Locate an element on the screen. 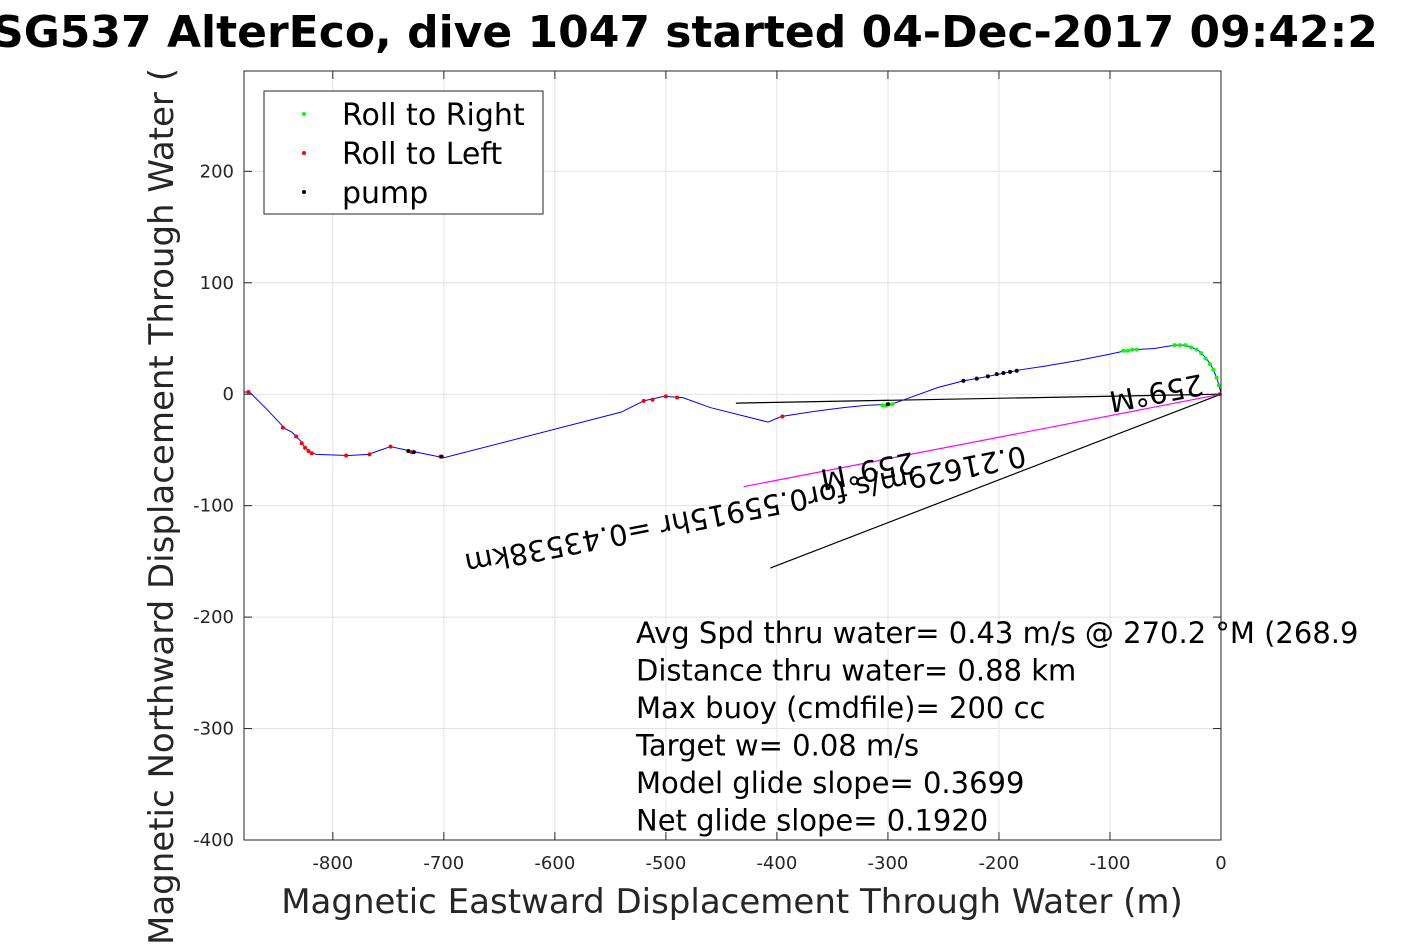 The height and width of the screenshot is (945, 1417). heading-label: 259°M is located at coordinates (1156, 392).